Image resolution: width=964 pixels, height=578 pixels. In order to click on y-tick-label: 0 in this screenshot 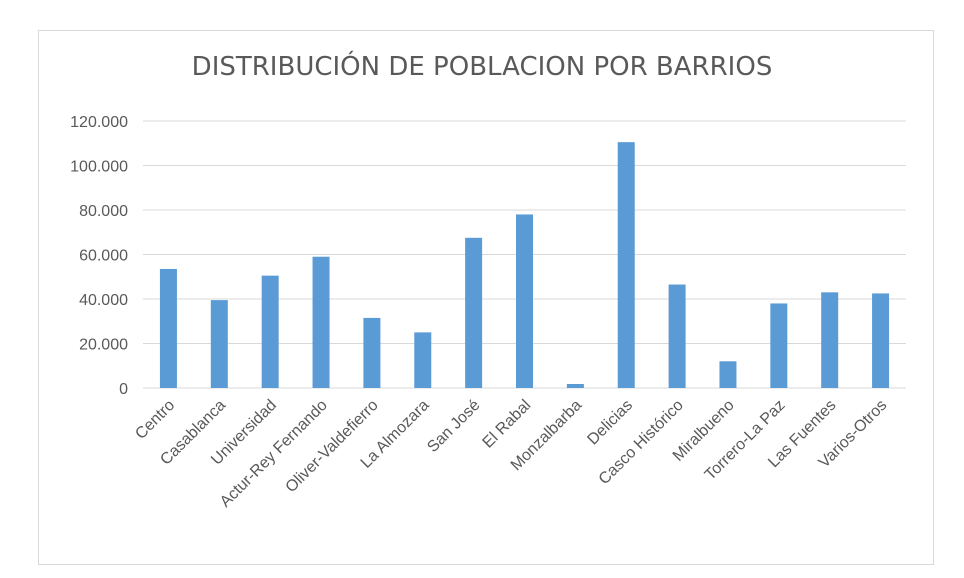, I will do `click(123, 389)`.